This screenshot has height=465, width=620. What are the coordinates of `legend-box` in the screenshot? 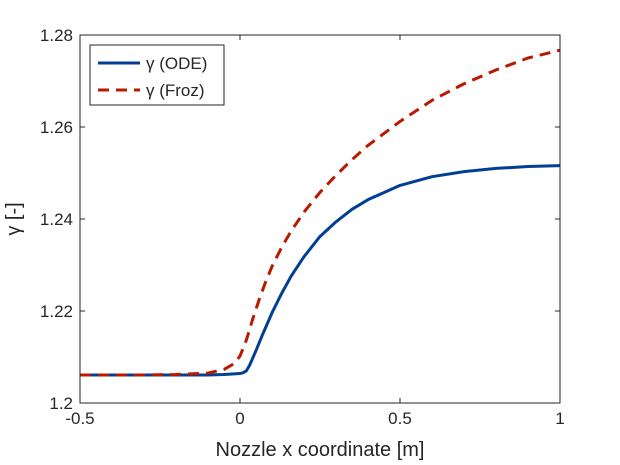 It's located at (157, 75).